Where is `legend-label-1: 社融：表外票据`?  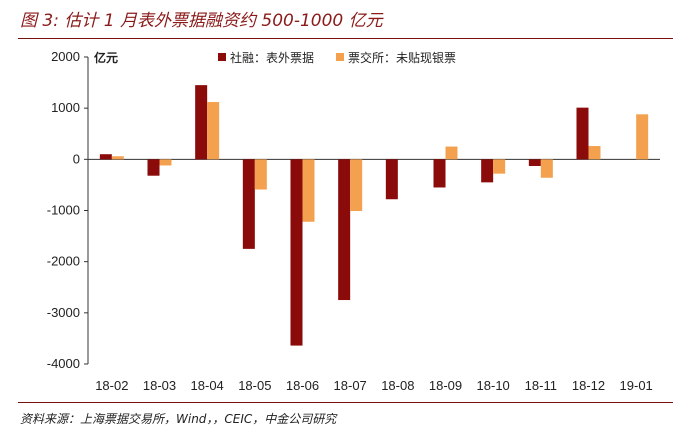
legend-label-1: 社融：表外票据 is located at coordinates (272, 57).